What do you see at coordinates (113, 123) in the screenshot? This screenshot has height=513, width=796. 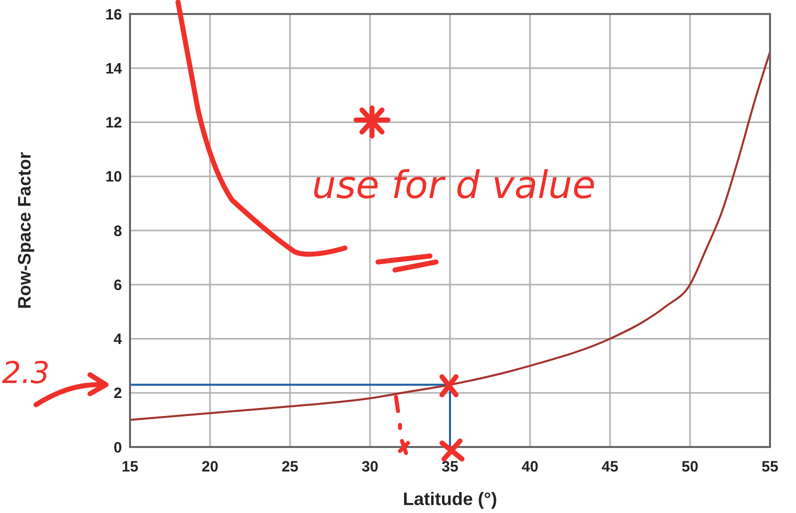 I see `y-tick-label: 12` at bounding box center [113, 123].